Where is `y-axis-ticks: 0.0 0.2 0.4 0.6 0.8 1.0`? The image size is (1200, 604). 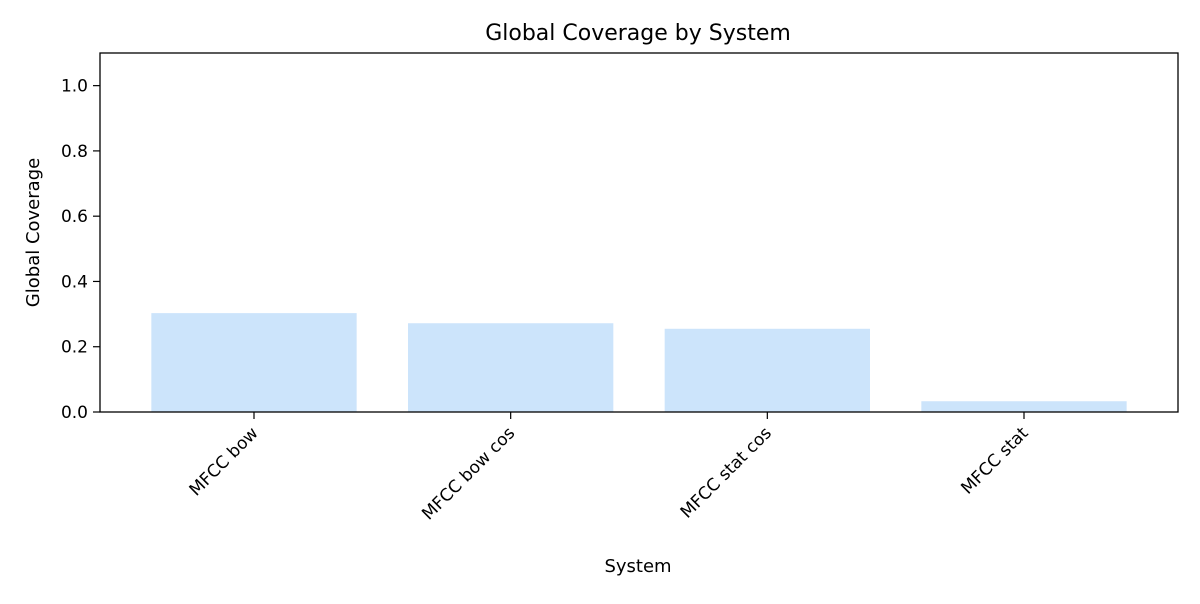
y-axis-ticks: 0.0 0.2 0.4 0.6 0.8 1.0 is located at coordinates (80, 250).